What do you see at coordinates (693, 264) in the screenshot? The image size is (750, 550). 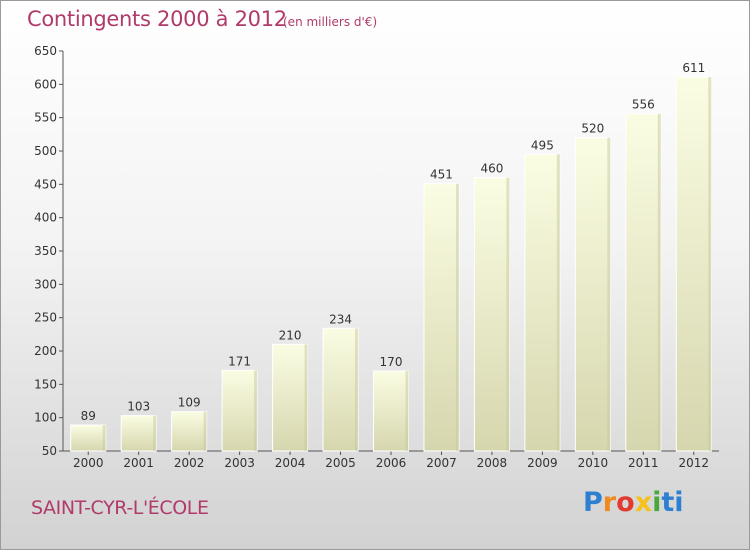 I see `bar-2012` at bounding box center [693, 264].